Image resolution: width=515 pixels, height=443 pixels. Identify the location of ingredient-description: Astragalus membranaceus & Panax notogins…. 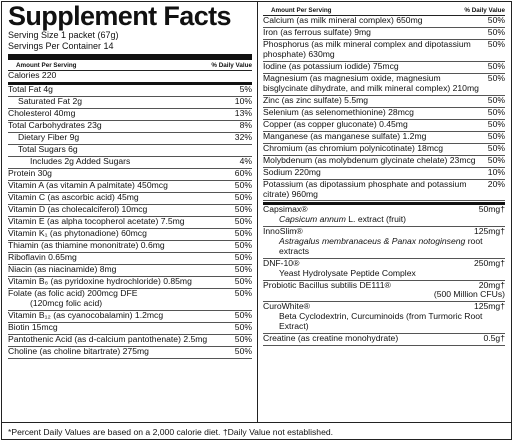
(384, 246).